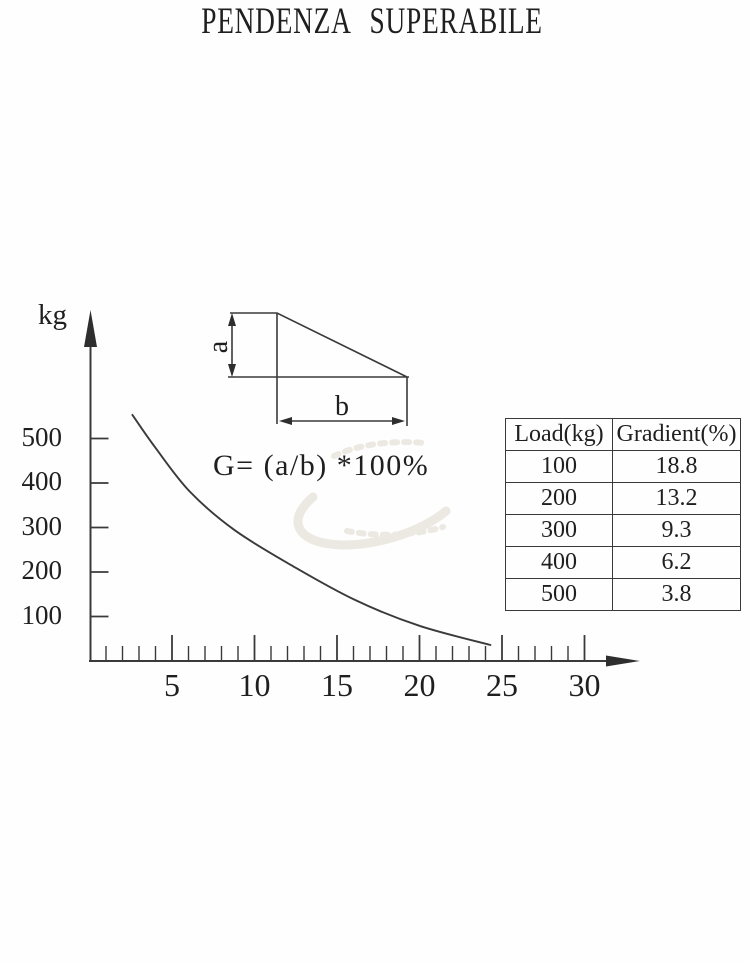 Image resolution: width=750 pixels, height=962 pixels. Describe the element at coordinates (676, 498) in the screenshot. I see `table-cell: 13.2` at that location.